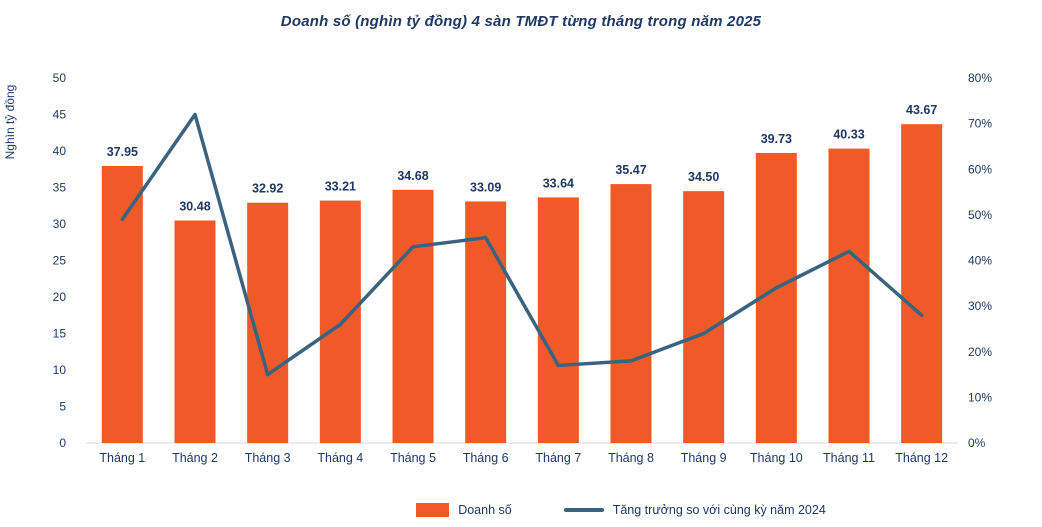 The image size is (1042, 527). I want to click on legend-item-doanh-so: Doanh số, so click(464, 510).